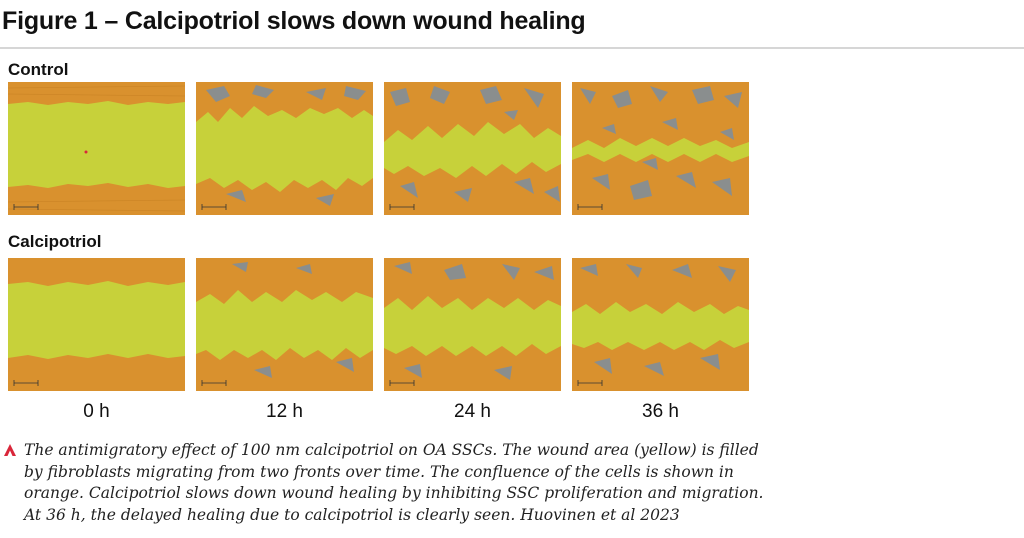 The image size is (1024, 538). I want to click on row-label-control: Control, so click(38, 69).